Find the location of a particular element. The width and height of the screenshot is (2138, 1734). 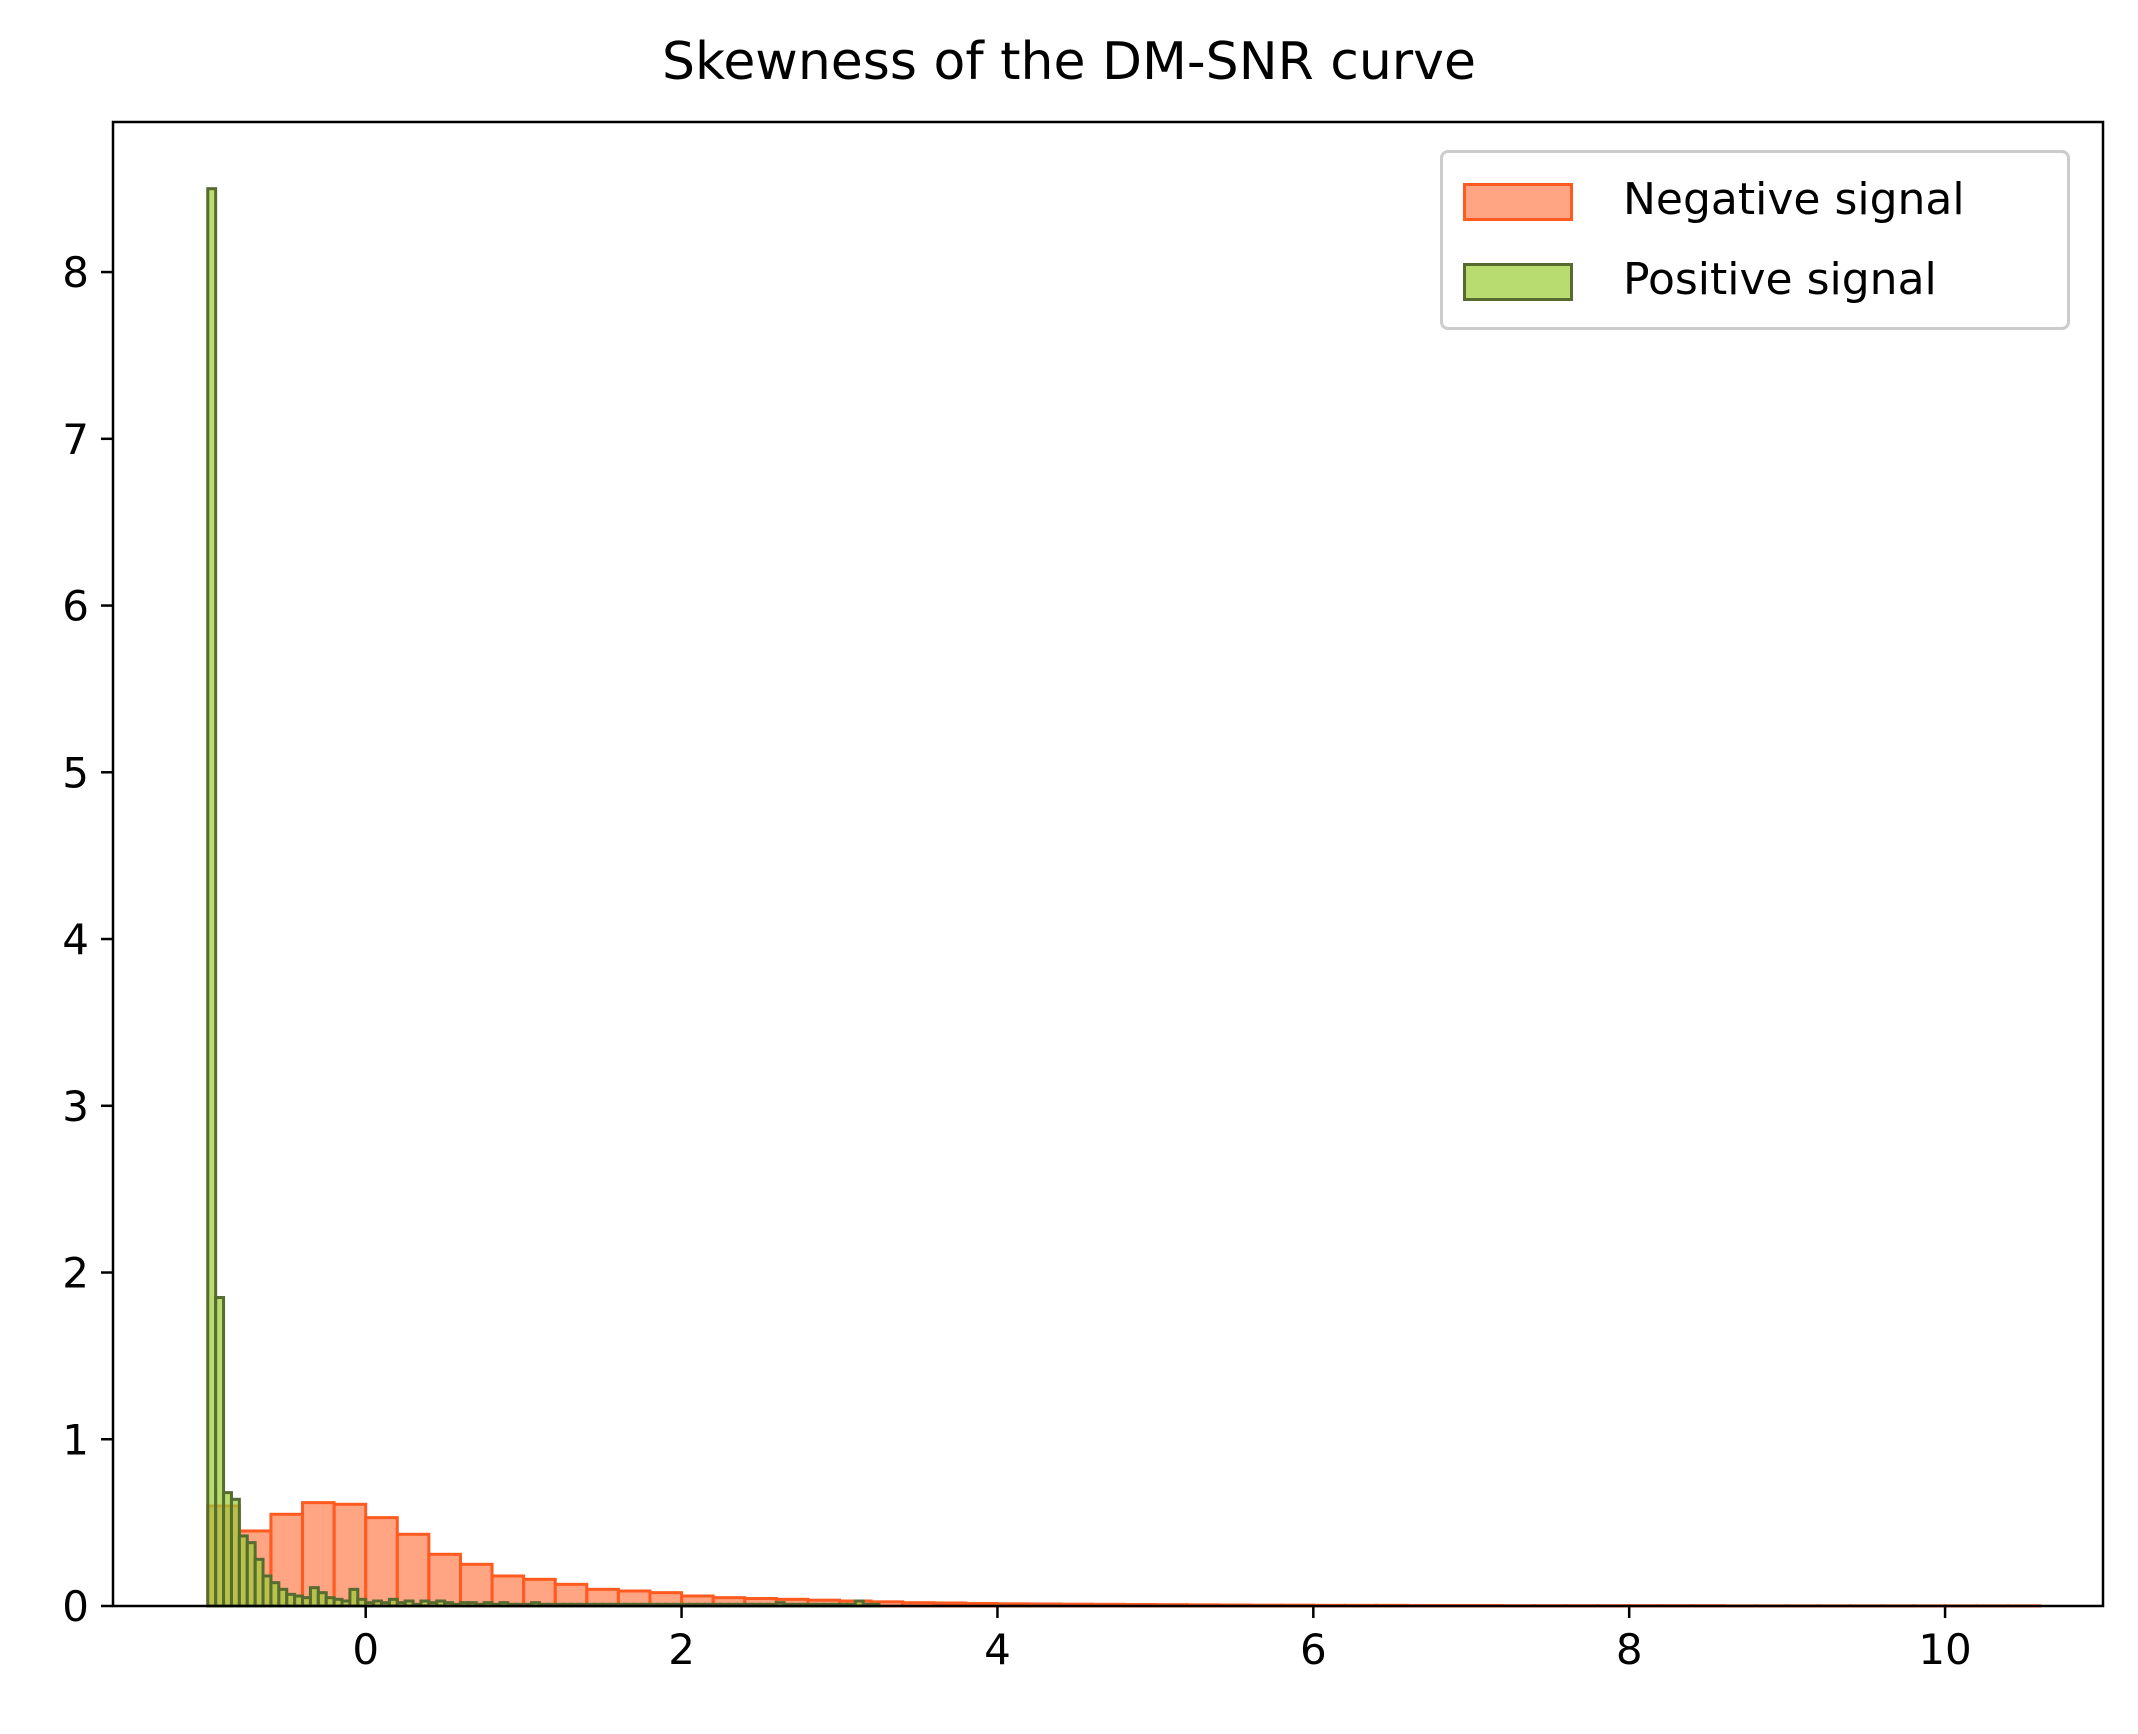

y-axis-ticks: 0 1 2 3 4 5 6 7 8 is located at coordinates (87, 939).